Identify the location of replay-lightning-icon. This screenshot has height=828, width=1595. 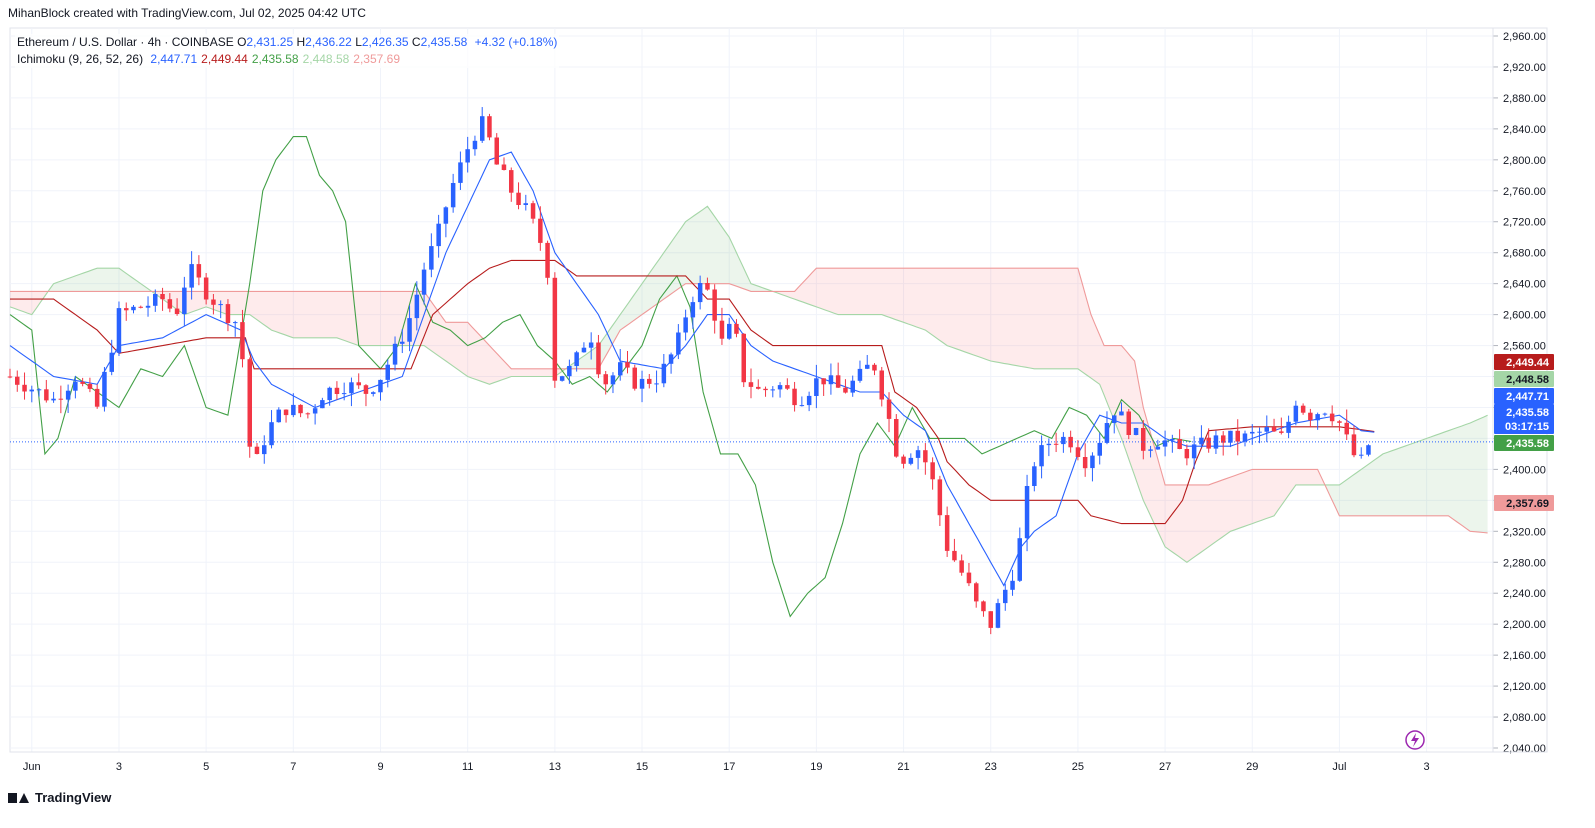
(1415, 740).